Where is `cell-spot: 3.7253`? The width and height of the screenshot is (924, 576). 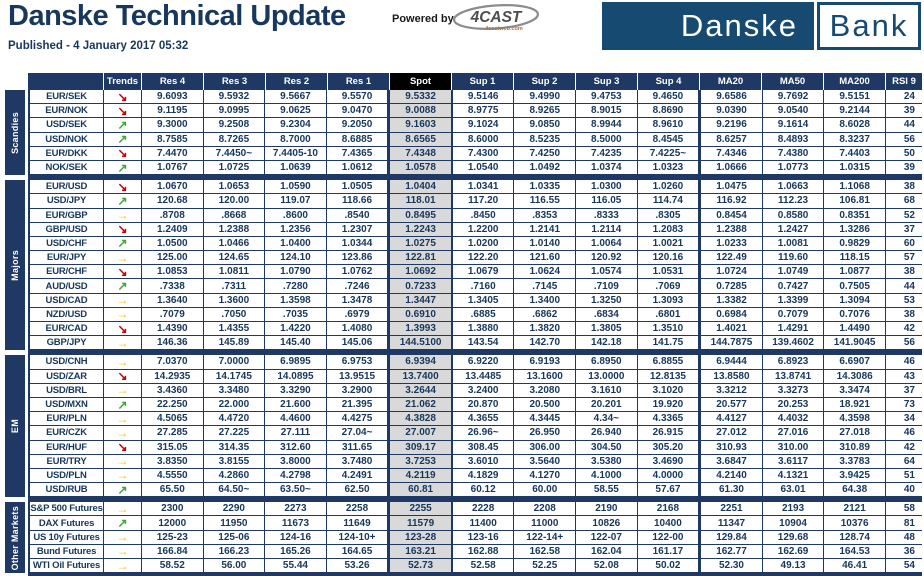
cell-spot: 3.7253 is located at coordinates (420, 461).